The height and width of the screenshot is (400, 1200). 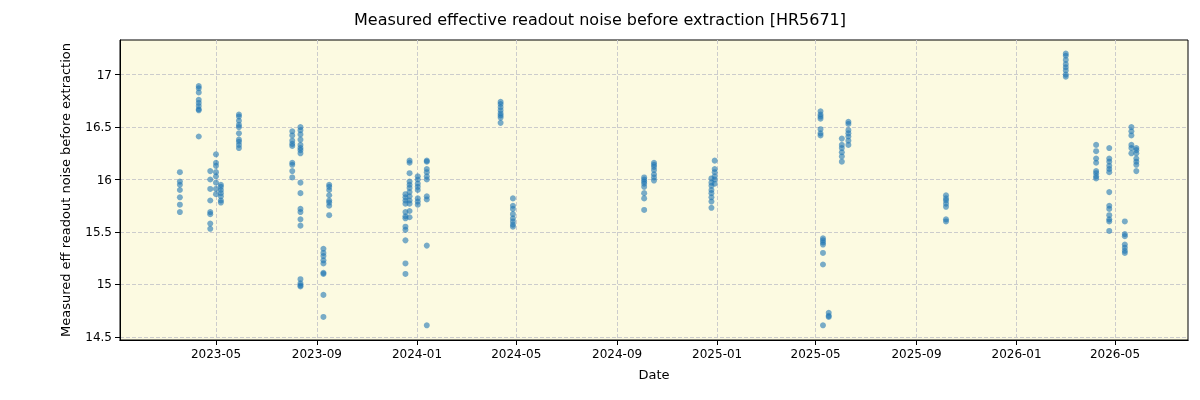 What do you see at coordinates (717, 354) in the screenshot?
I see `x-tick-label: 2025-01` at bounding box center [717, 354].